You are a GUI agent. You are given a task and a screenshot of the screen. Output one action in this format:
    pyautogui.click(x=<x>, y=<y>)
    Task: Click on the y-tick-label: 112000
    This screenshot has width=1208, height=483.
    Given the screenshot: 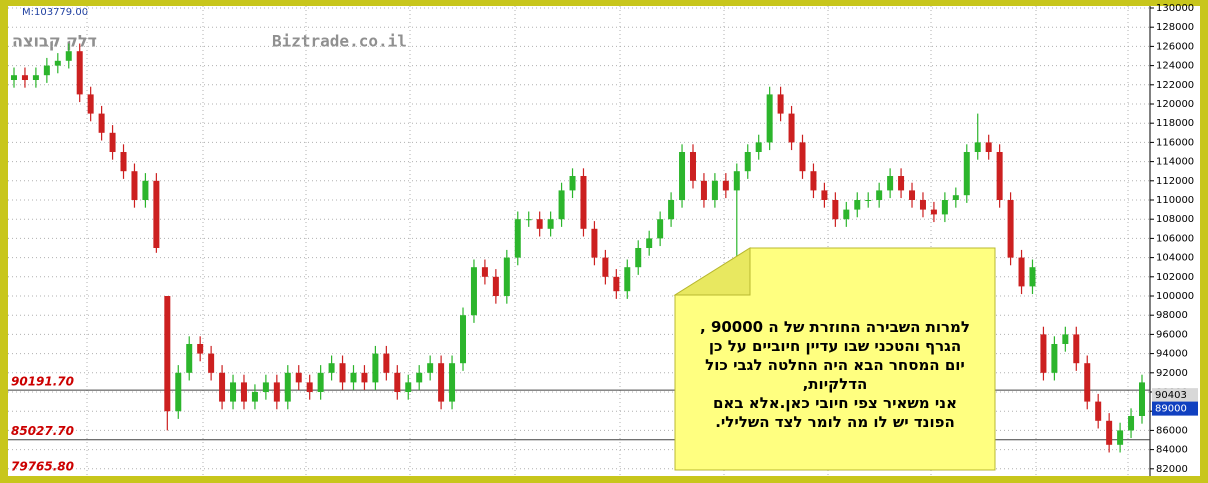 What is the action you would take?
    pyautogui.click(x=1175, y=181)
    